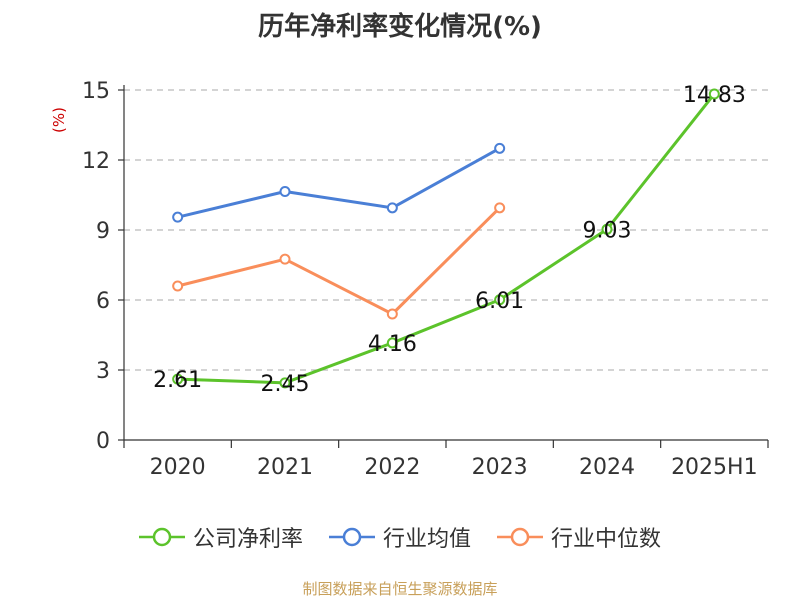 The width and height of the screenshot is (800, 600). What do you see at coordinates (96, 91) in the screenshot?
I see `y-tick-label: 15` at bounding box center [96, 91].